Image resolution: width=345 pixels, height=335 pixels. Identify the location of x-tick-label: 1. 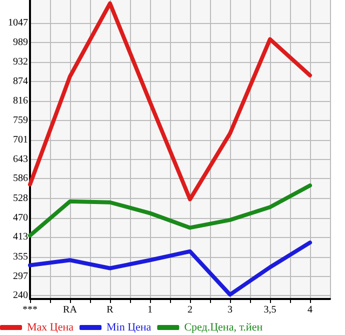
(150, 310).